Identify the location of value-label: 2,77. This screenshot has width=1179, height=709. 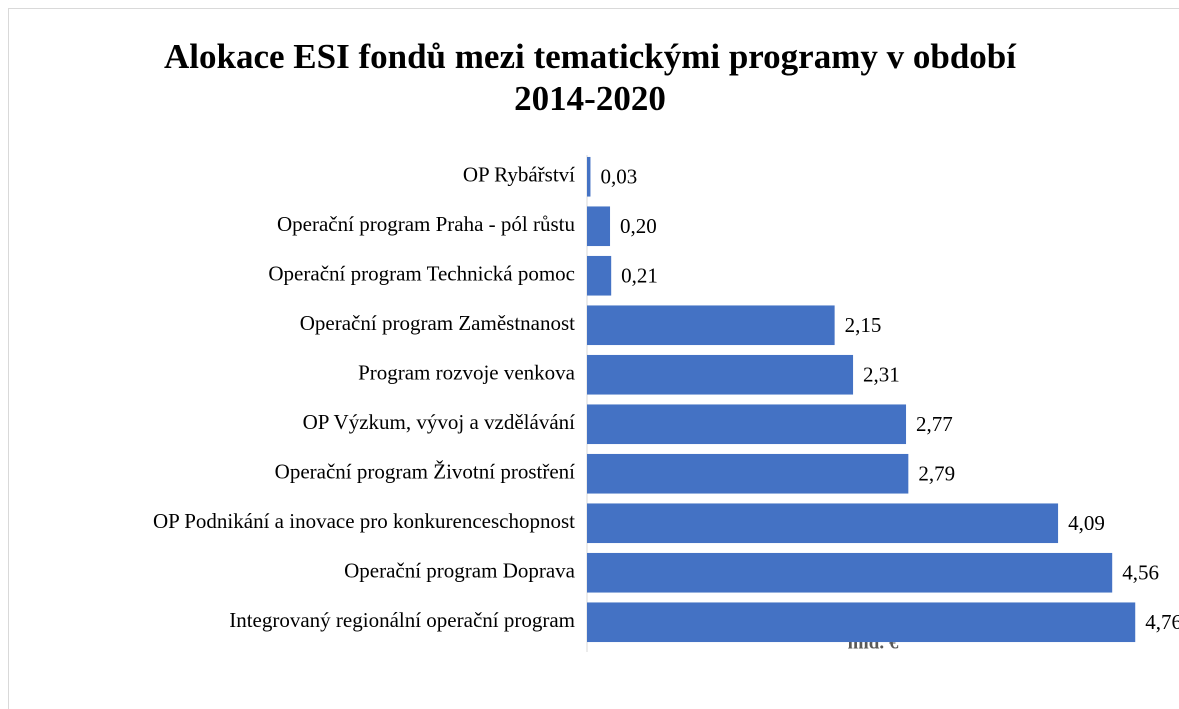
(934, 424).